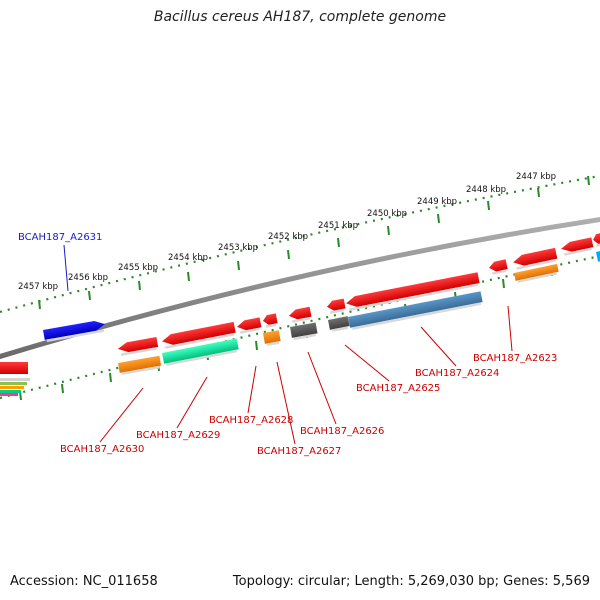 This screenshot has height=600, width=600. I want to click on gene-red-11-shadow, so click(598, 244).